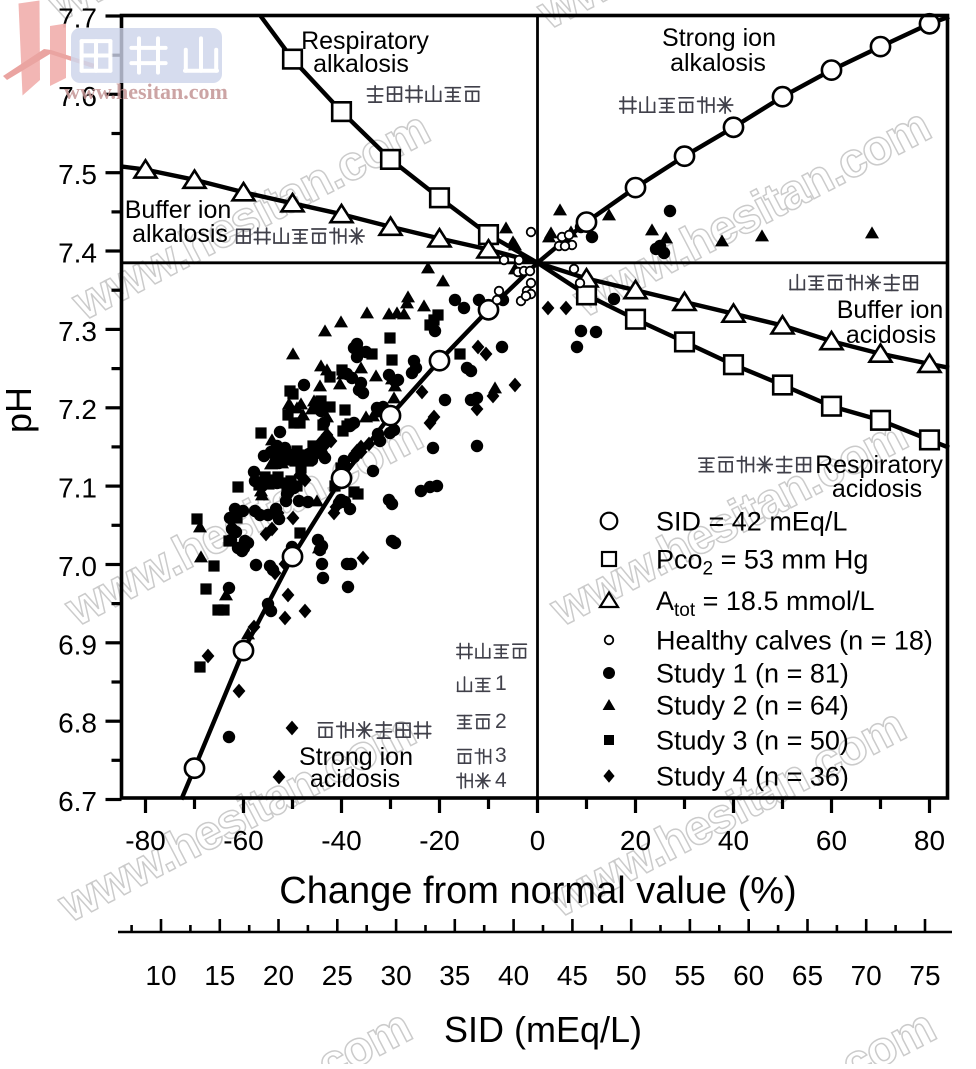 The image size is (976, 1069). What do you see at coordinates (752, 741) in the screenshot?
I see `svg-text: Study 3 (n = 50)` at bounding box center [752, 741].